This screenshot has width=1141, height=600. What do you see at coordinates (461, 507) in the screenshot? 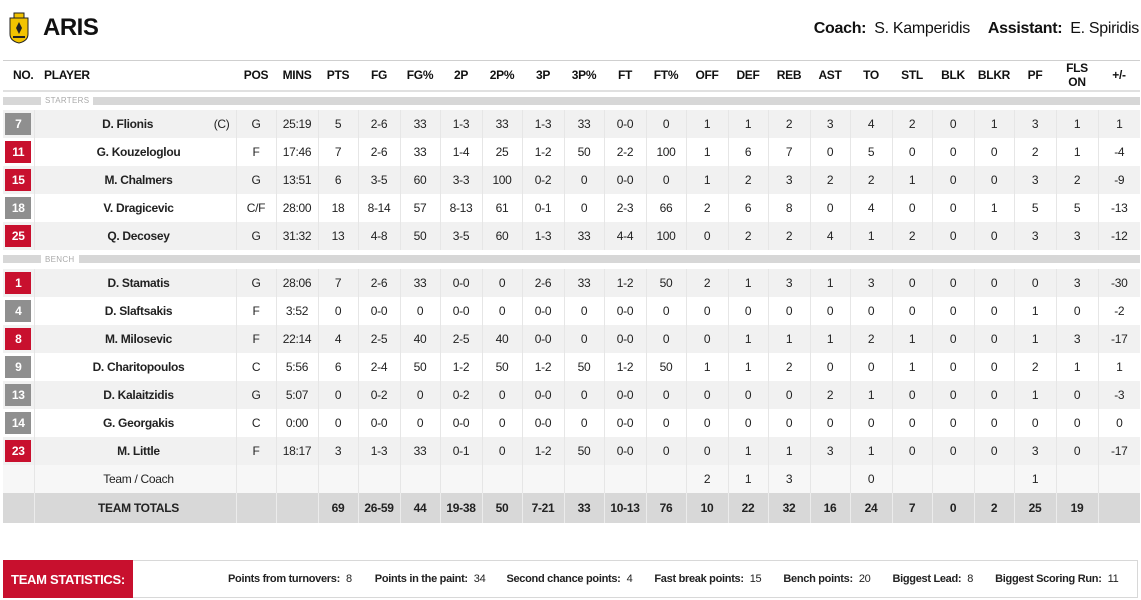
I see `total-cell: 19-38` at bounding box center [461, 507].